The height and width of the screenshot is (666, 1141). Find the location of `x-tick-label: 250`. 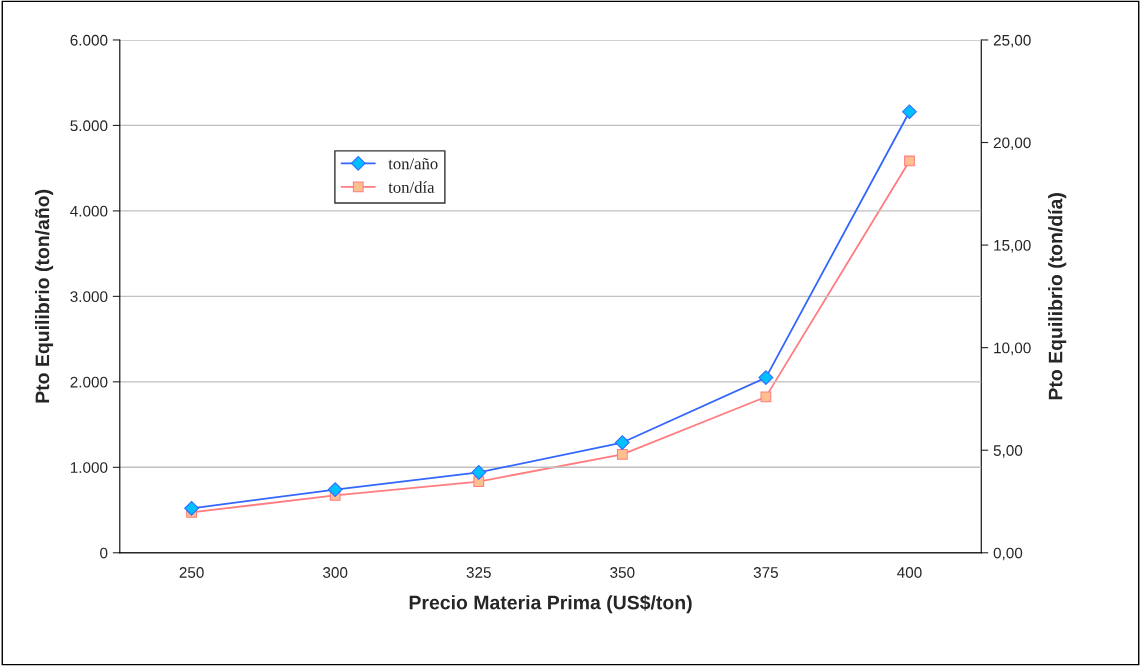

x-tick-label: 250 is located at coordinates (191, 572).